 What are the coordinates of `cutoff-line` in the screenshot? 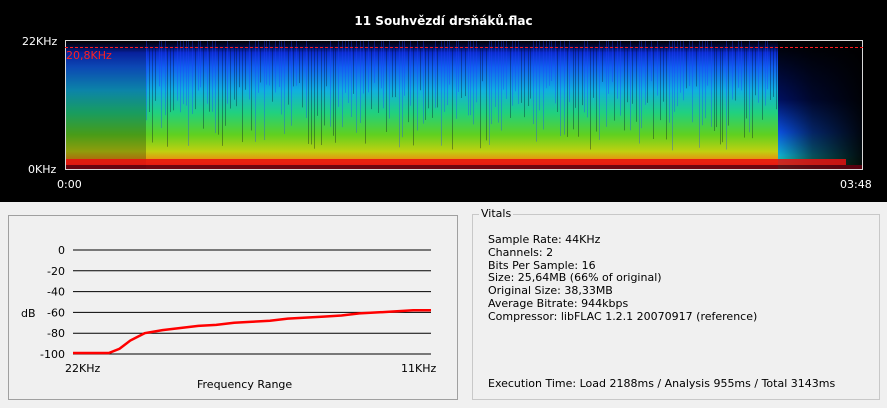 It's located at (464, 47).